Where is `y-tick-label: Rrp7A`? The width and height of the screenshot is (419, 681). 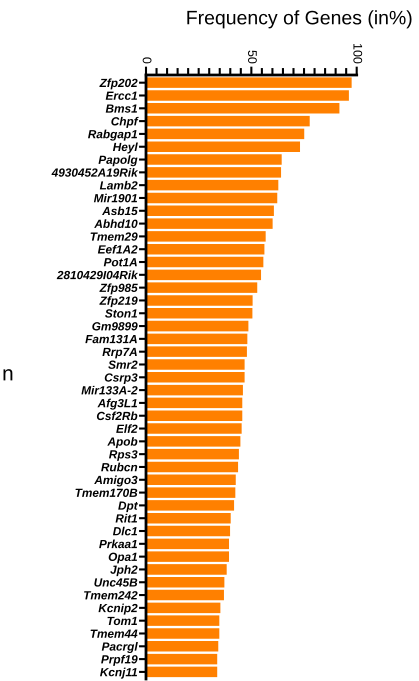 y-tick-label: Rrp7A is located at coordinates (119, 353).